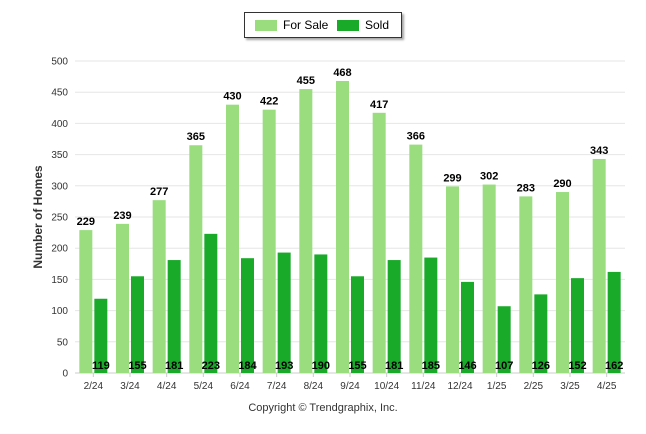 This screenshot has width=646, height=434. What do you see at coordinates (504, 366) in the screenshot?
I see `data-label-sold: 107` at bounding box center [504, 366].